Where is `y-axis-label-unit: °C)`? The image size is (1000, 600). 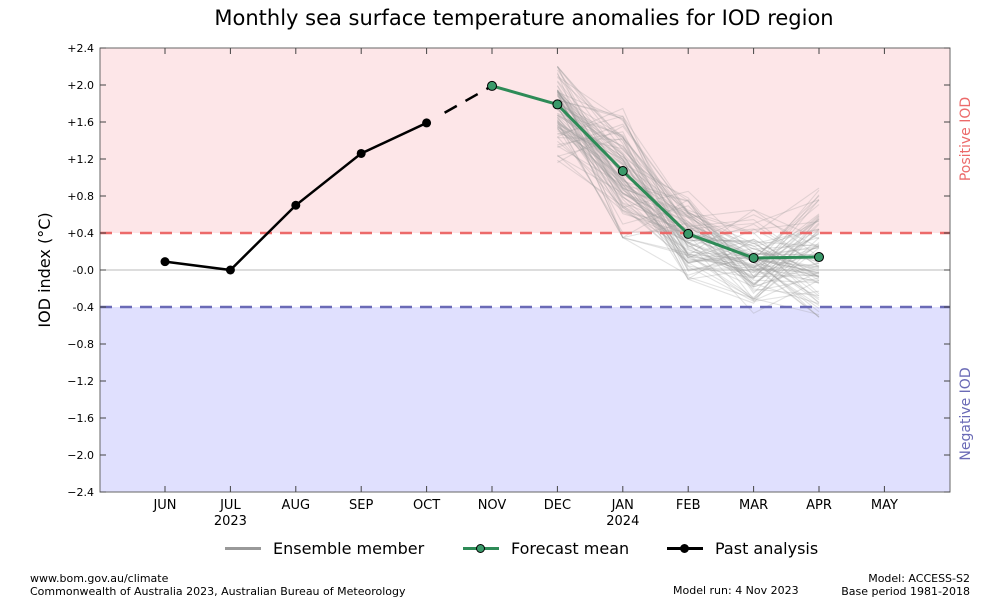 y-axis-label-unit: °C) is located at coordinates (44, 224).